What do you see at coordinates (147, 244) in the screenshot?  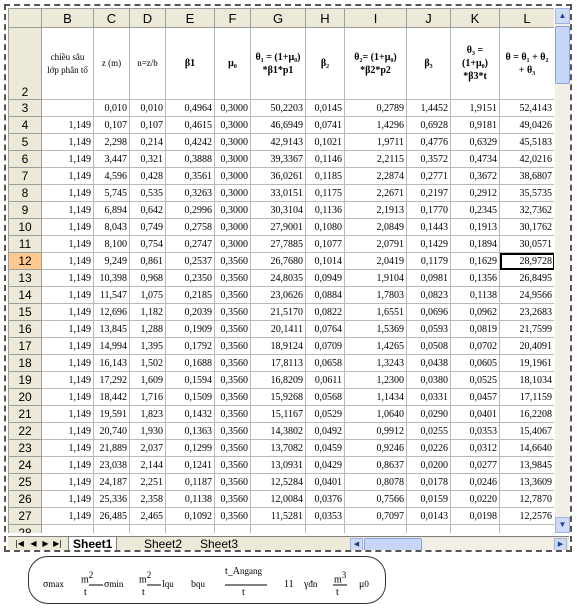 I see `table-cell: 0,754` at bounding box center [147, 244].